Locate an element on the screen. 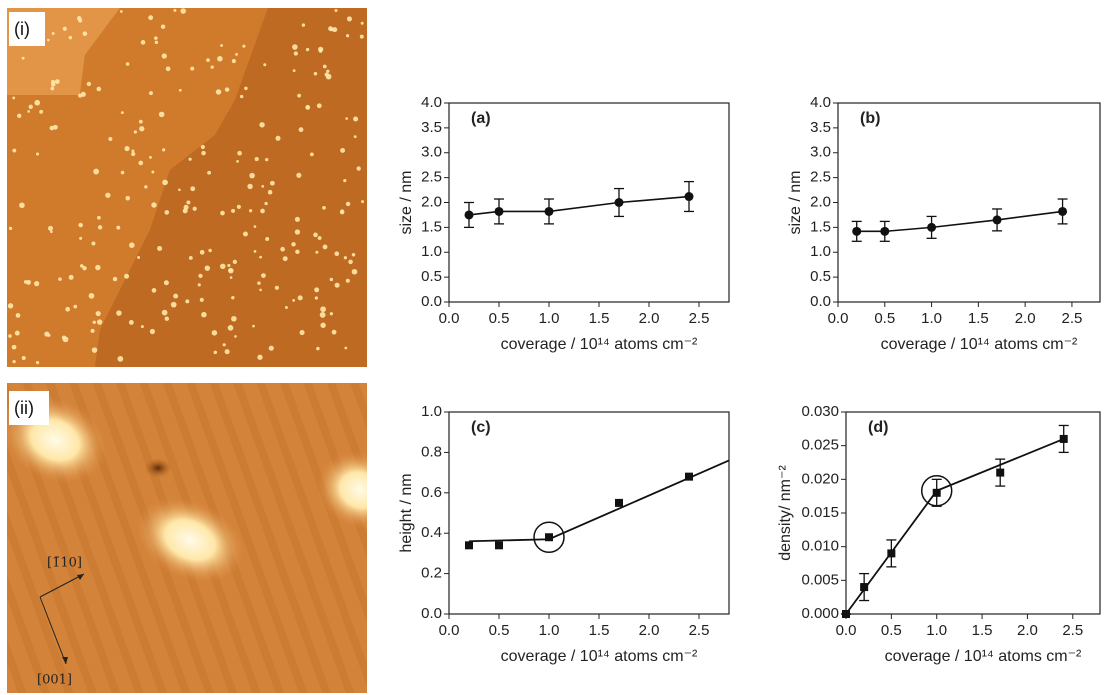 The width and height of the screenshot is (1120, 695). x-tick-label: 0.0 is located at coordinates (838, 318).